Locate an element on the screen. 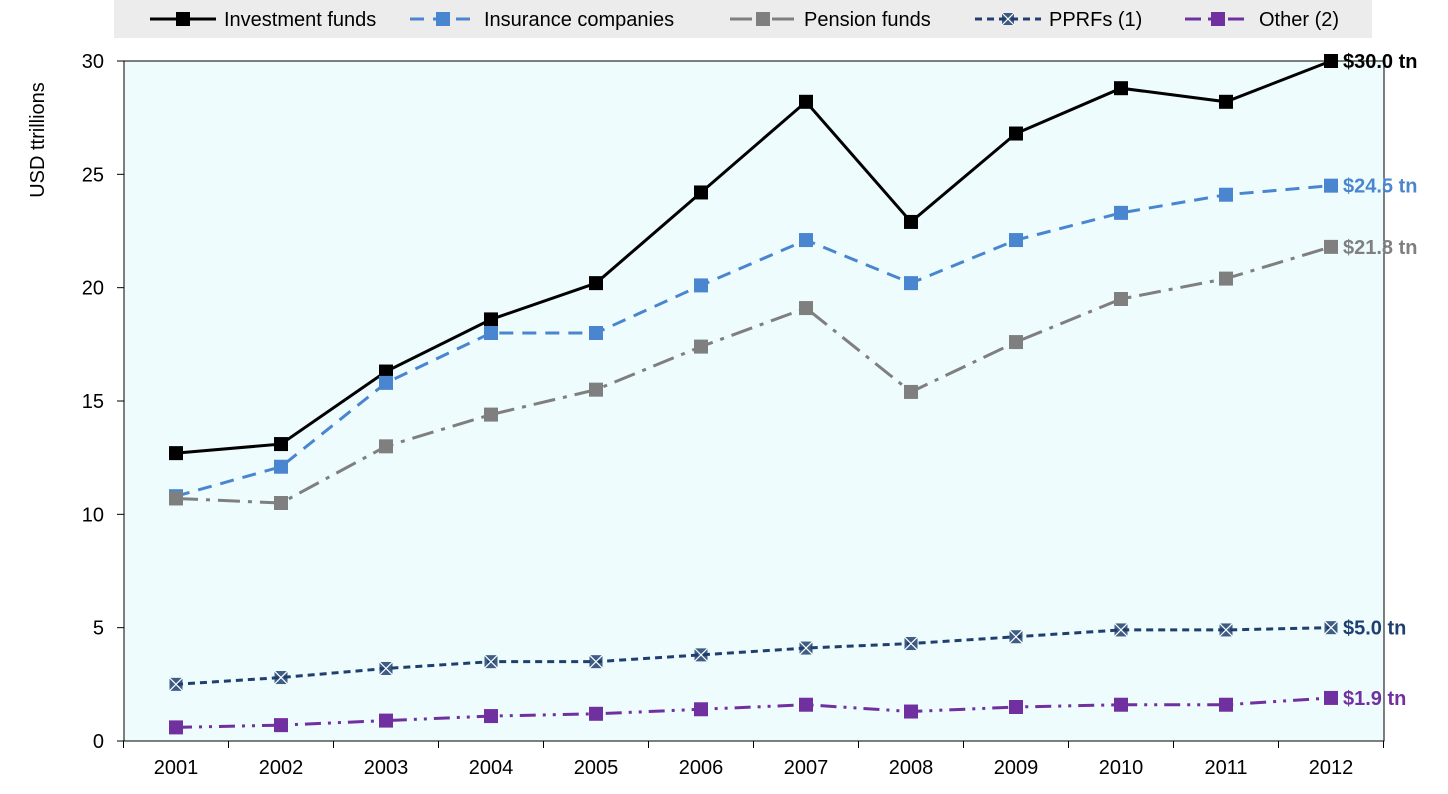  end-value-label: $1.9 tn is located at coordinates (1374, 699).